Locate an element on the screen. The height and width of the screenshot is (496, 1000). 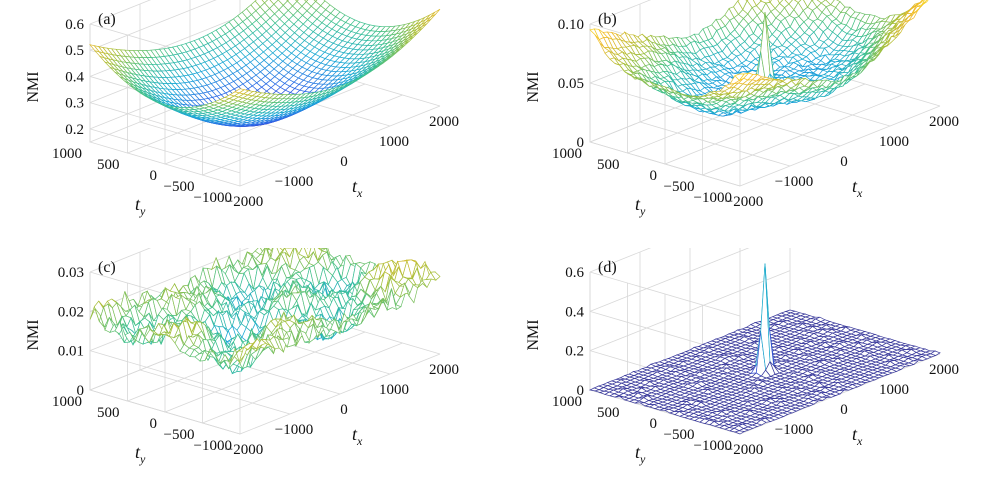
x-tick-label-c-0: −2000 is located at coordinates (244, 450).